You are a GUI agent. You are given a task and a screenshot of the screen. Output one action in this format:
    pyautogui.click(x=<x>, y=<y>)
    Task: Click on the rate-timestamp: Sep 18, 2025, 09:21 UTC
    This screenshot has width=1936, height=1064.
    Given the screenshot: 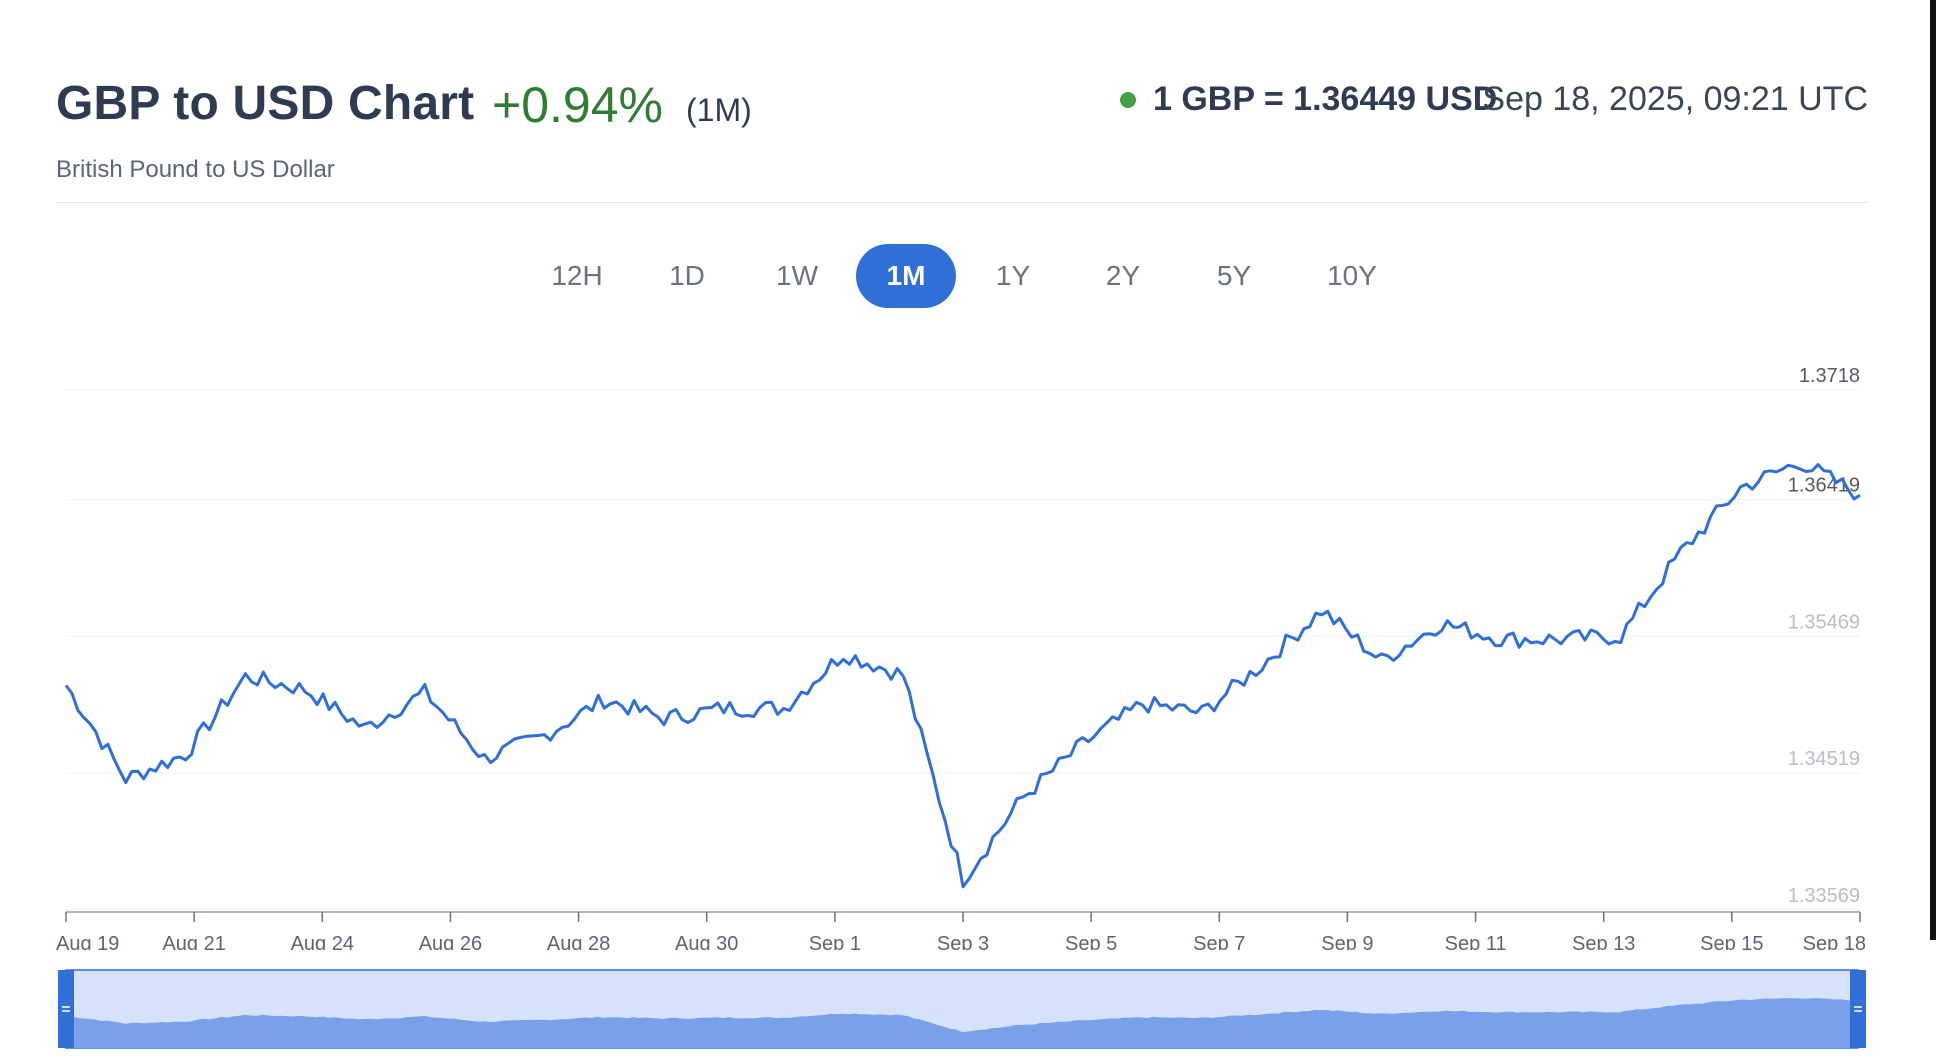 What is the action you would take?
    pyautogui.click(x=1675, y=99)
    